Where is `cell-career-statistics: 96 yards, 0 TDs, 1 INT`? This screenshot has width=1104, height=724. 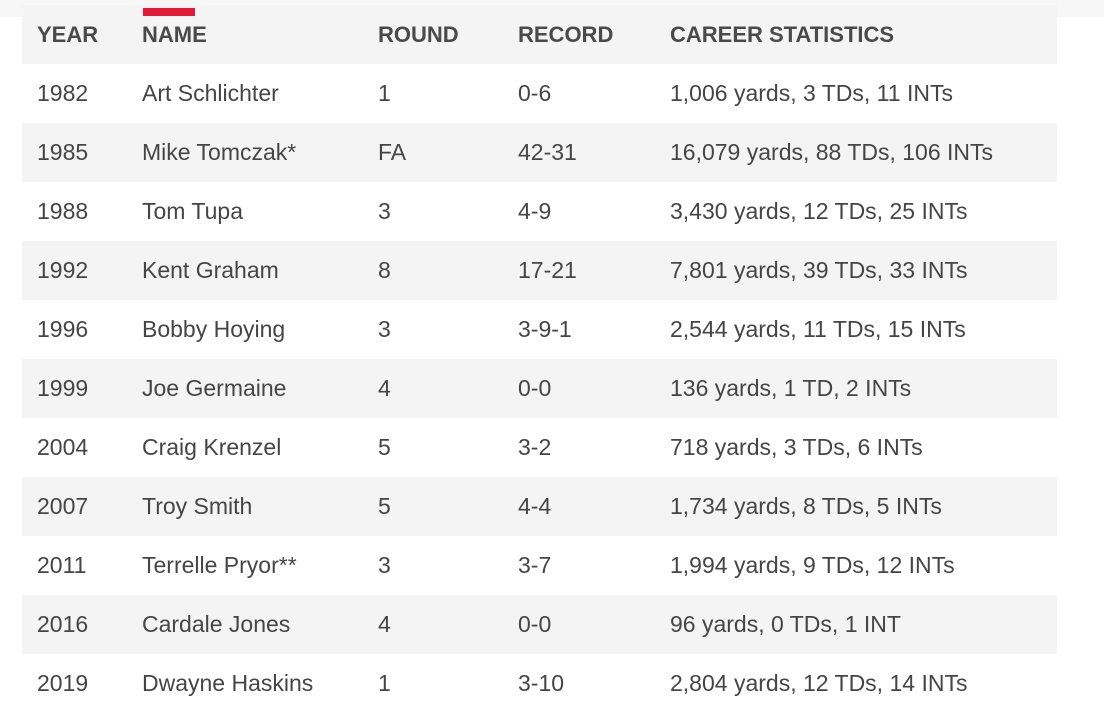
cell-career-statistics: 96 yards, 0 TDs, 1 INT is located at coordinates (785, 624).